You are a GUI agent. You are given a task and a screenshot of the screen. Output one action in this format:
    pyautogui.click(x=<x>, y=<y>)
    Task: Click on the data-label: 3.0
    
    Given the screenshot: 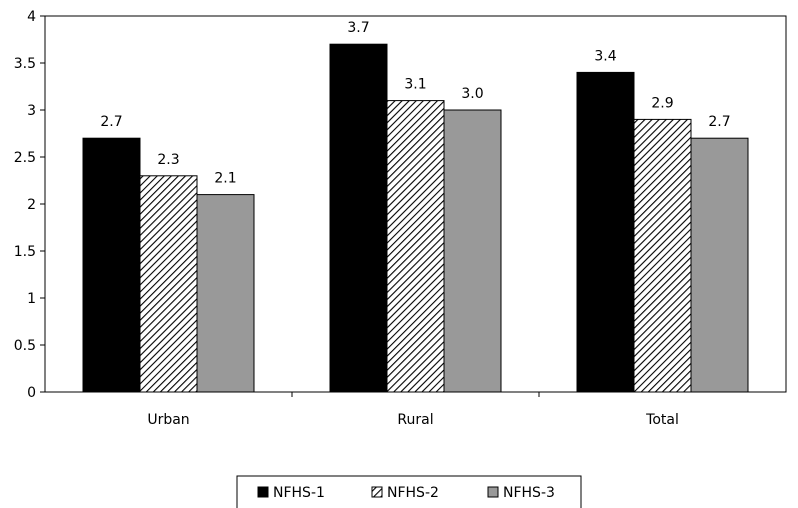 What is the action you would take?
    pyautogui.click(x=472, y=94)
    